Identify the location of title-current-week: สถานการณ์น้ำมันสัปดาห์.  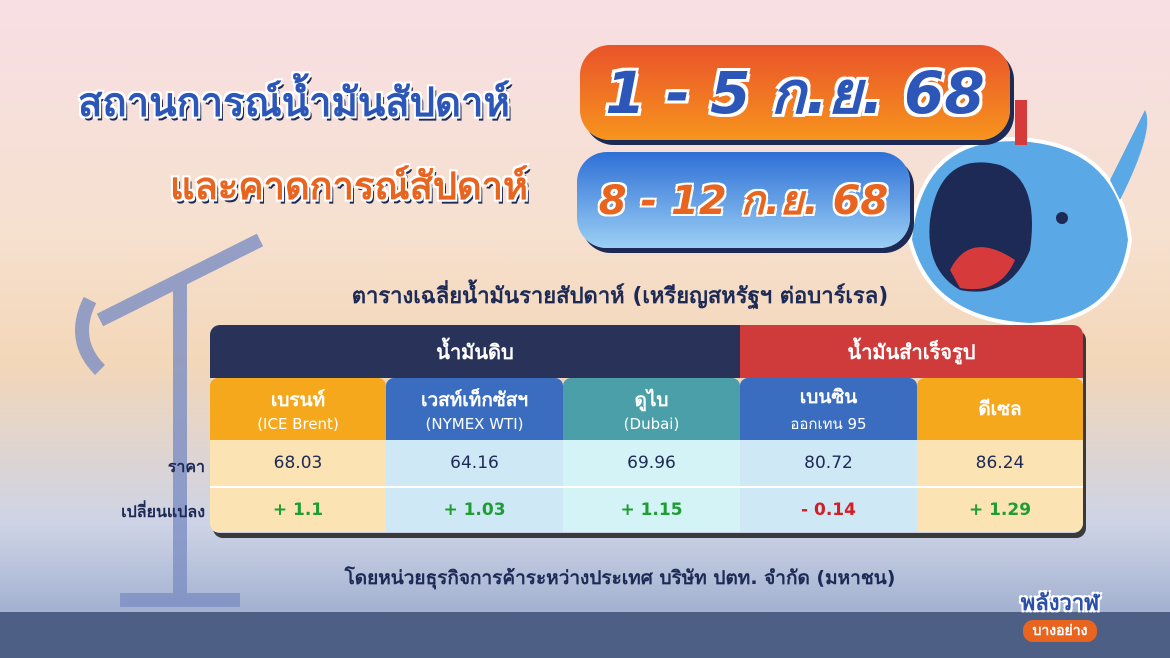
(294, 103).